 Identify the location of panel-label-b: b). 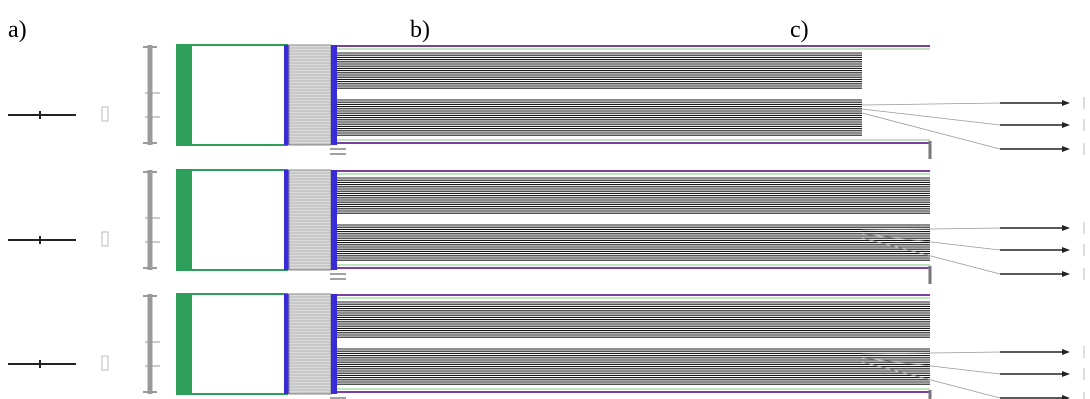
(420, 30).